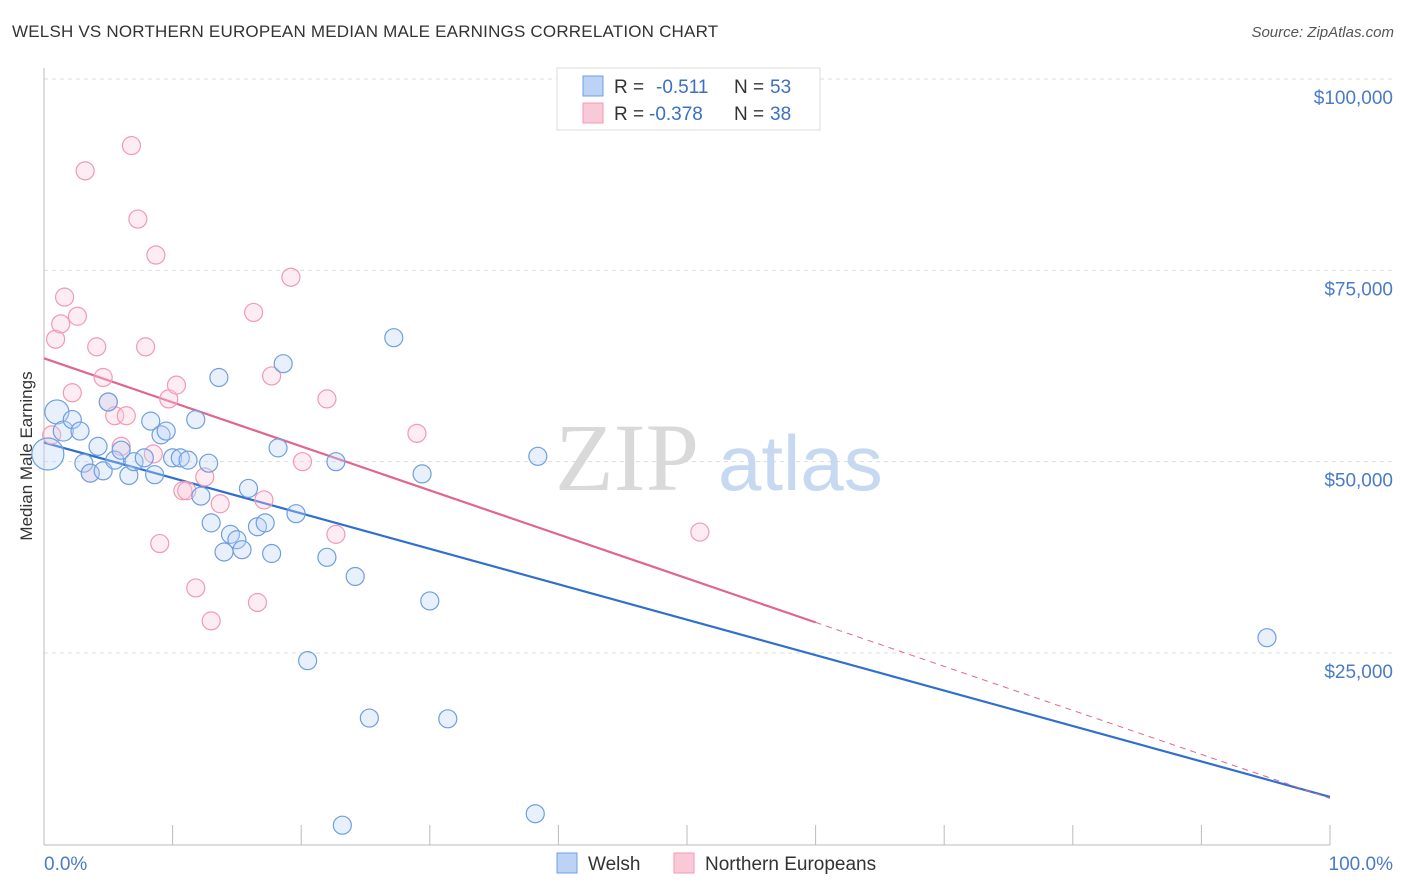 Image resolution: width=1406 pixels, height=892 pixels. I want to click on bottom-legend: Welsh Northern Europeans, so click(716, 863).